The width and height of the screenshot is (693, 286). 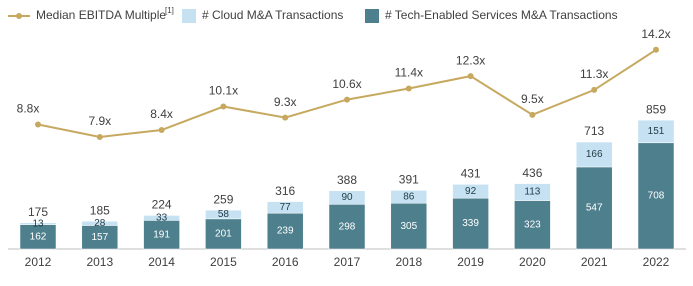 I want to click on segment-label: 323, so click(x=532, y=224).